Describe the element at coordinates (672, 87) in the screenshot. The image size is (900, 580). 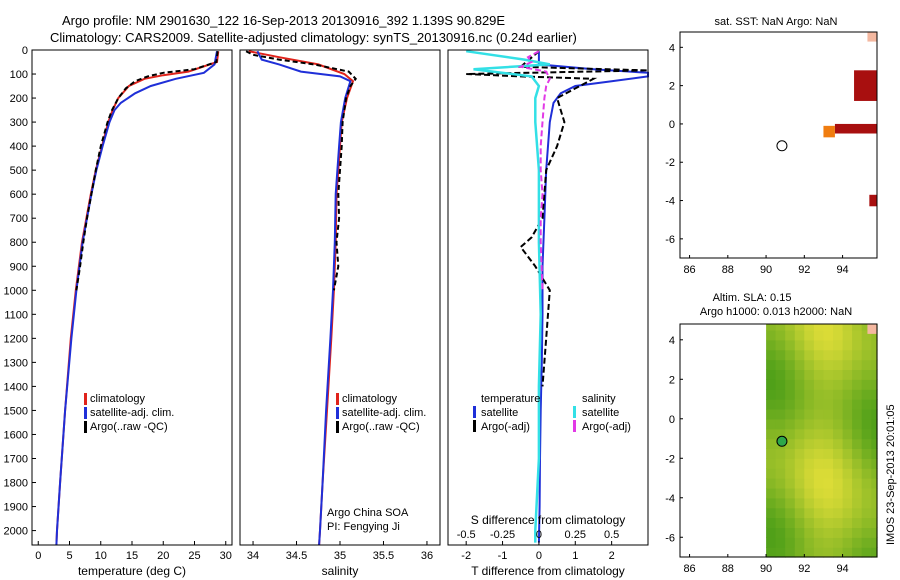
I see `y-tick-label: 2` at that location.